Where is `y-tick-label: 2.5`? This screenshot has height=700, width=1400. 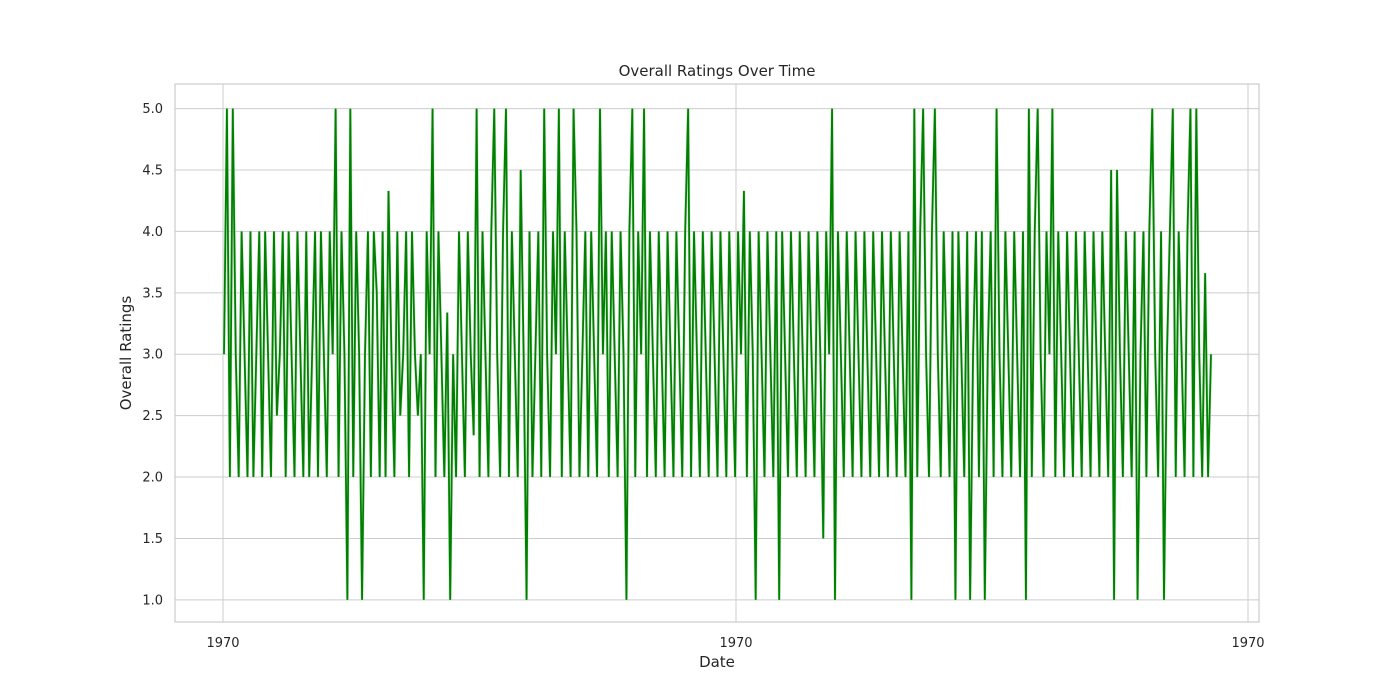
y-tick-label: 2.5 is located at coordinates (152, 416).